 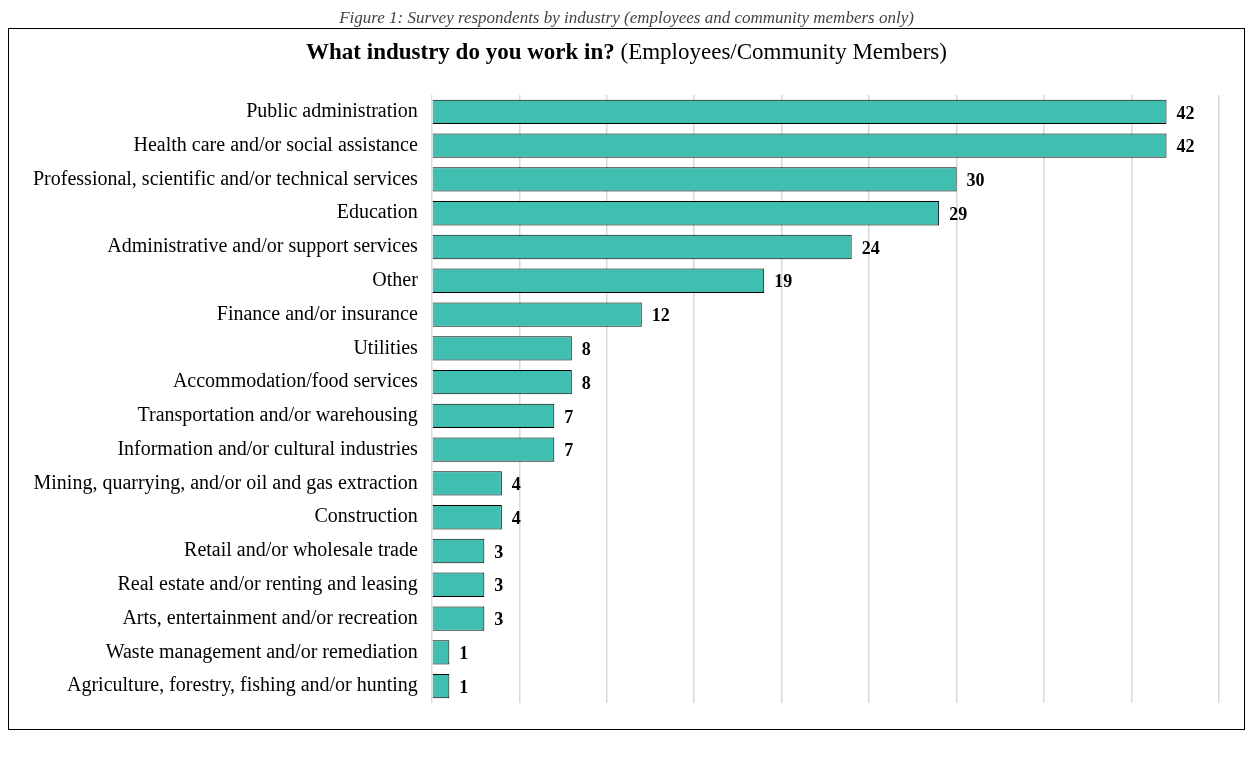 I want to click on caption: Figure 1: Survey respondents by industry (employees and community members only), so click(x=626, y=18).